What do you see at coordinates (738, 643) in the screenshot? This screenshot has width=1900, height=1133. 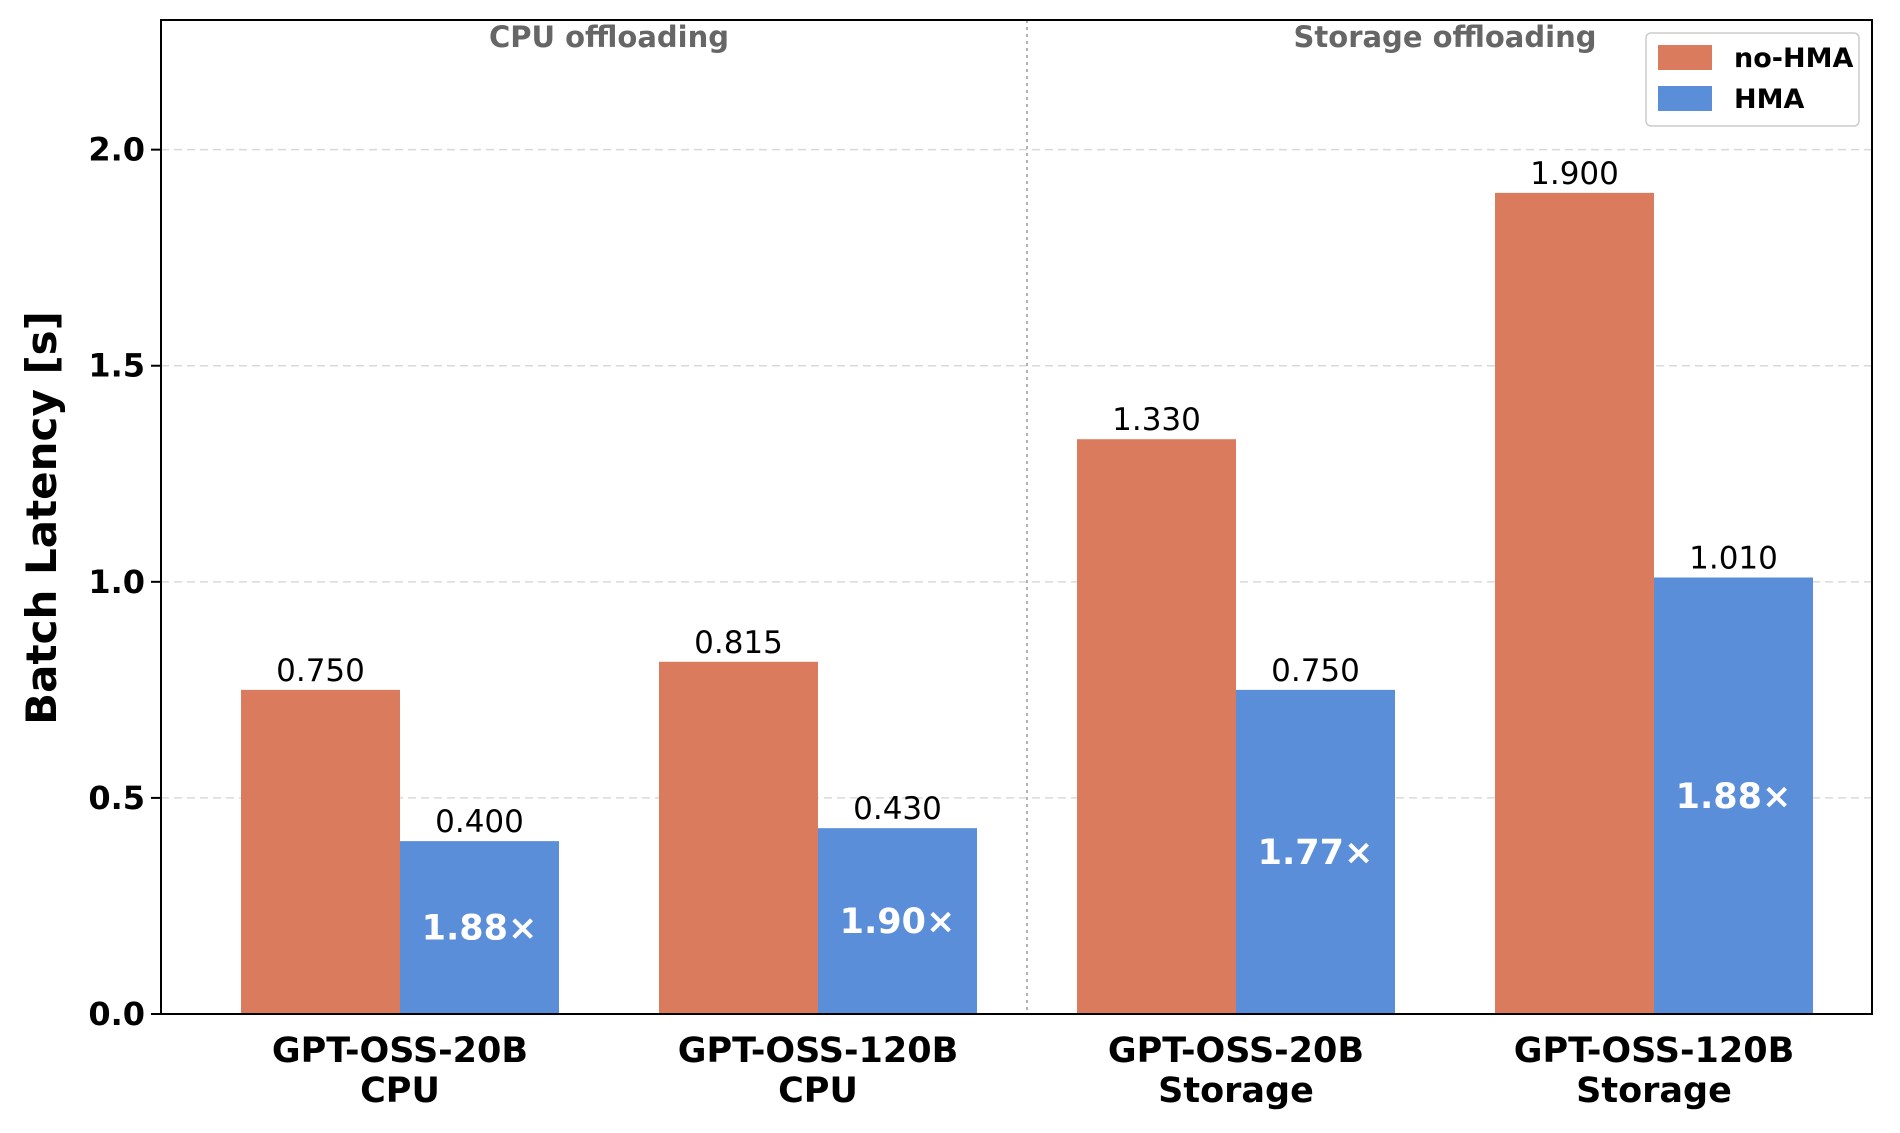 I see `value-label-no-hma-1: 0.815` at bounding box center [738, 643].